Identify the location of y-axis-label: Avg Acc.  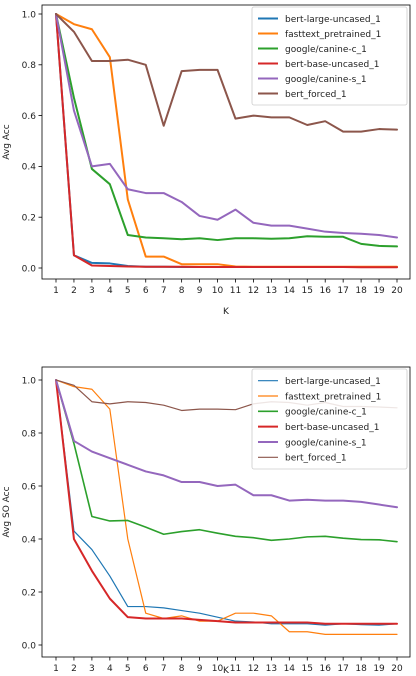
(7, 141).